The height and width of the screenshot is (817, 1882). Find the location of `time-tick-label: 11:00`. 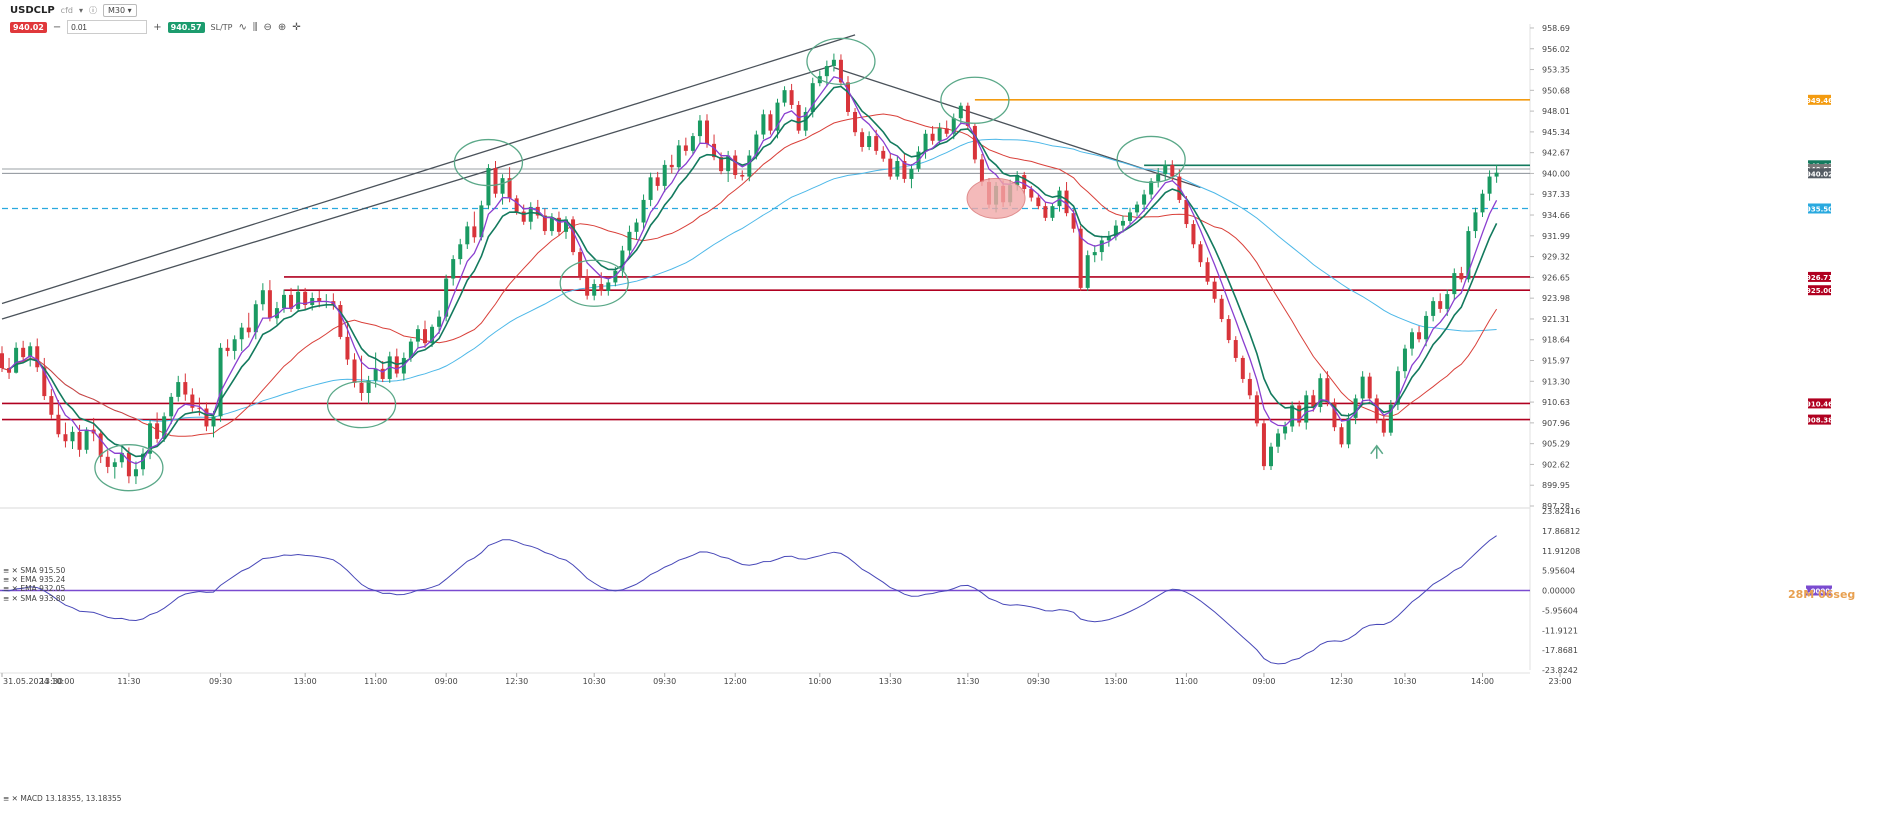

time-tick-label: 11:00 is located at coordinates (1186, 681).